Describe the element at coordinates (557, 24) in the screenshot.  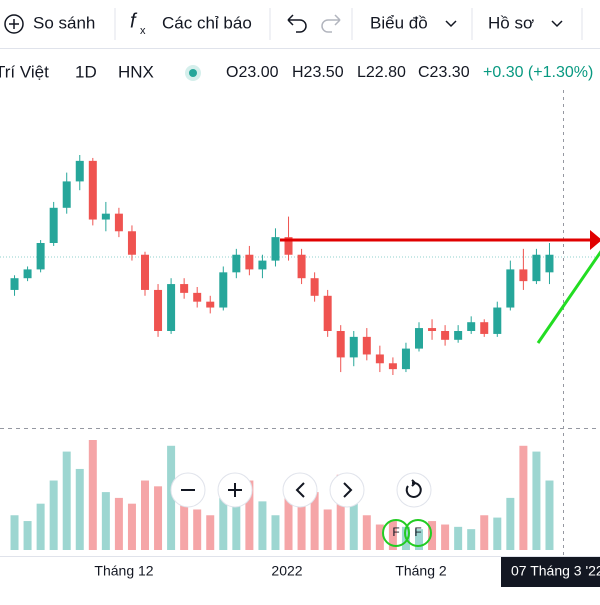
I see `chevron` at that location.